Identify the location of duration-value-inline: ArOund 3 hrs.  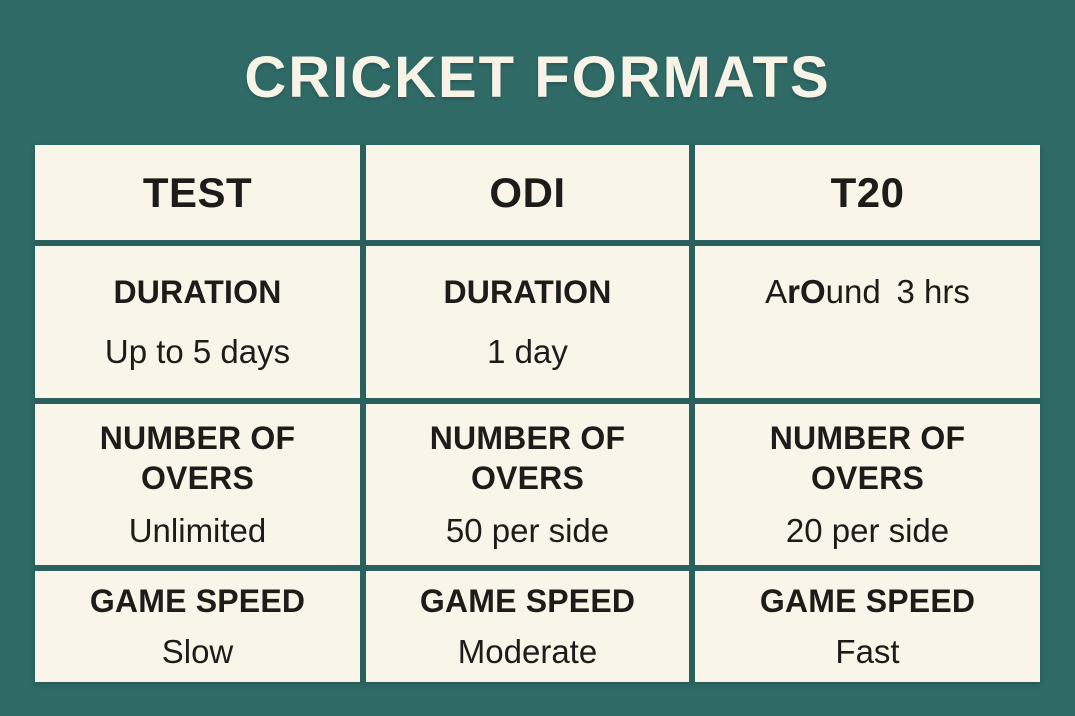
(867, 292).